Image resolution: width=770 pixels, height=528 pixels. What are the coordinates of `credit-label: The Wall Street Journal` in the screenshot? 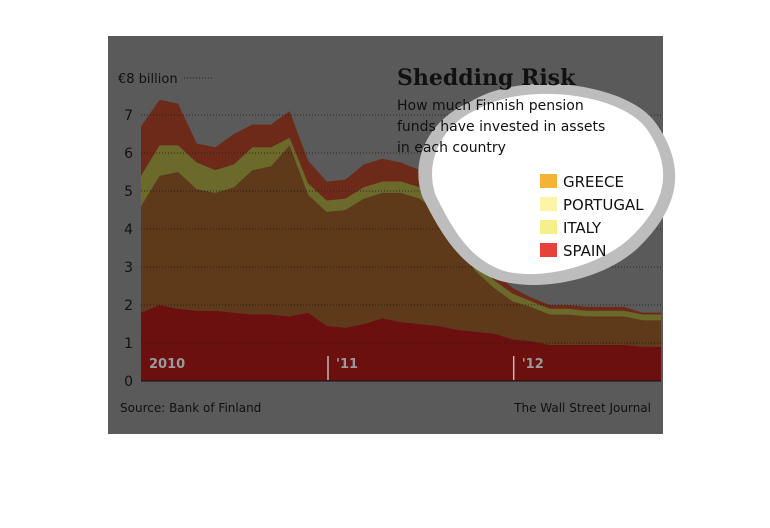 It's located at (582, 408).